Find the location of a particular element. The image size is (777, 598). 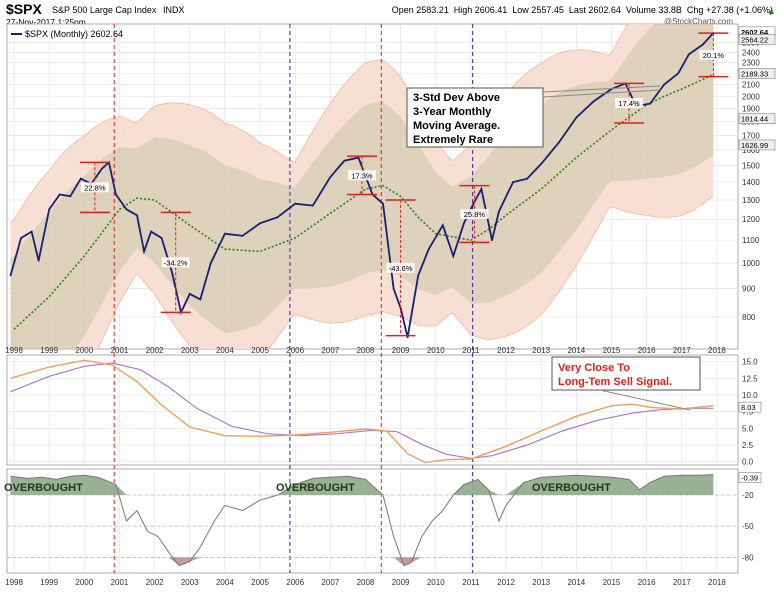

x-tick-label-mid-2017: 2017 is located at coordinates (682, 350).